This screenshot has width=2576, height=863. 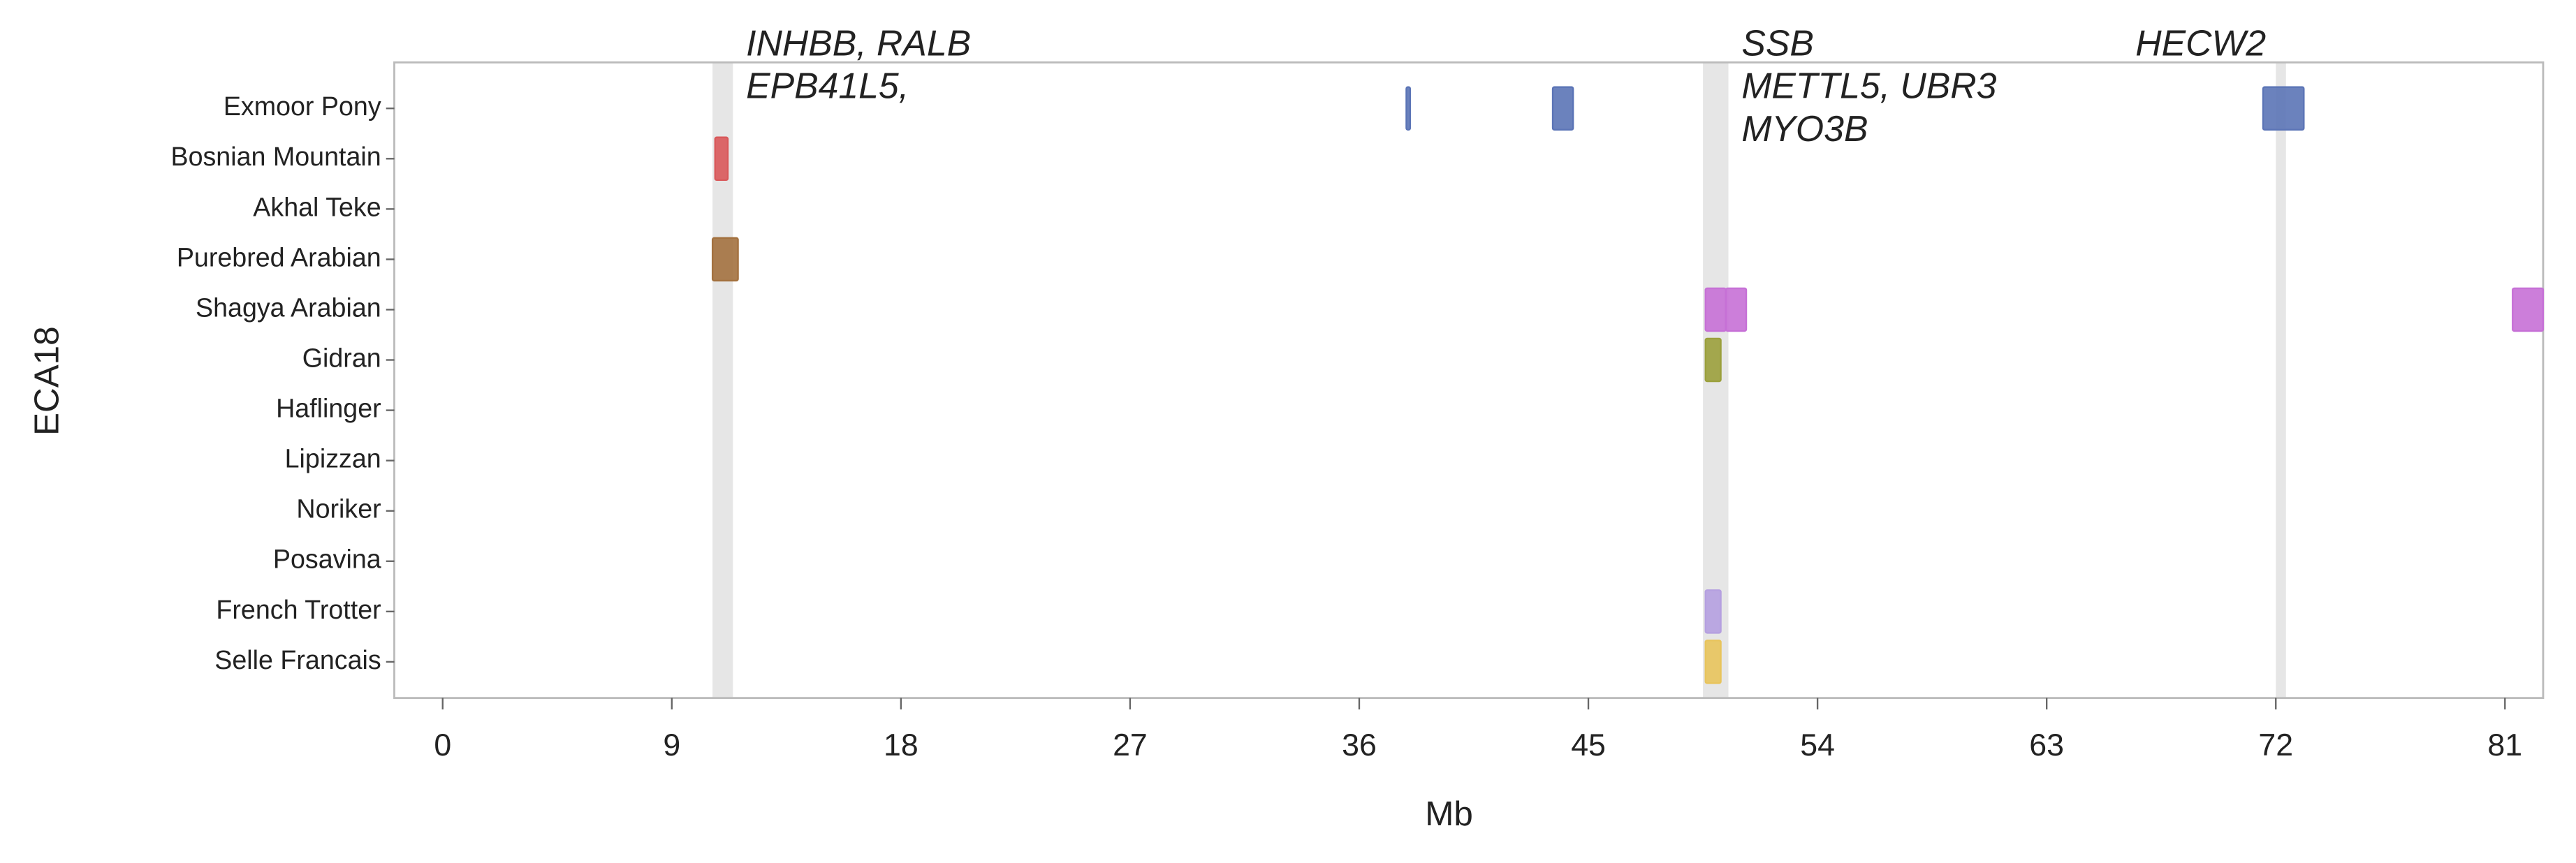 I want to click on y-tick-label: Gidran, so click(x=341, y=357).